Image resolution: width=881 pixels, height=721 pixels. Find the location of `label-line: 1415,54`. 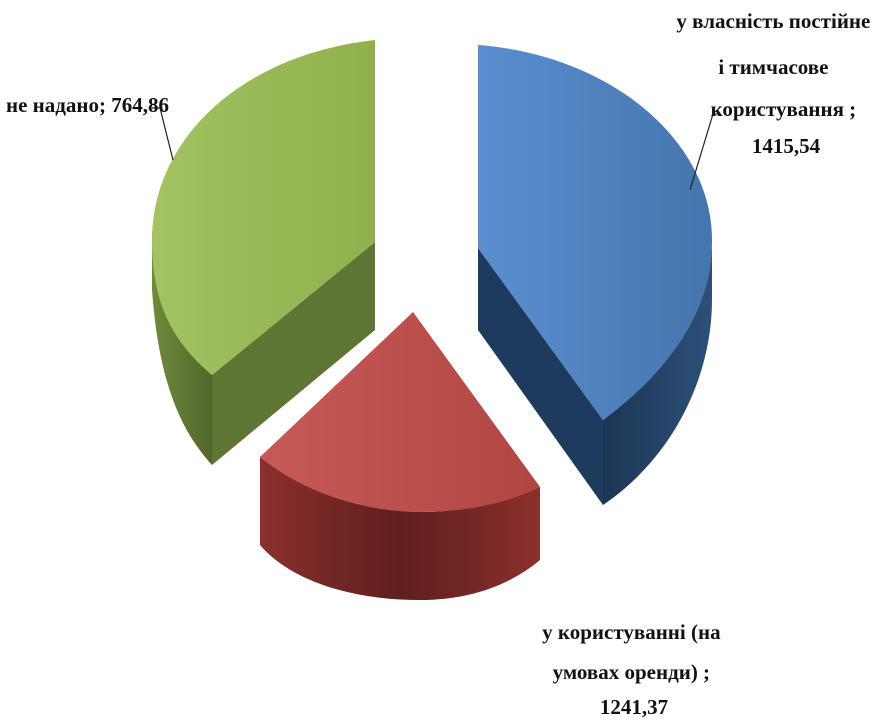

label-line: 1415,54 is located at coordinates (786, 146).